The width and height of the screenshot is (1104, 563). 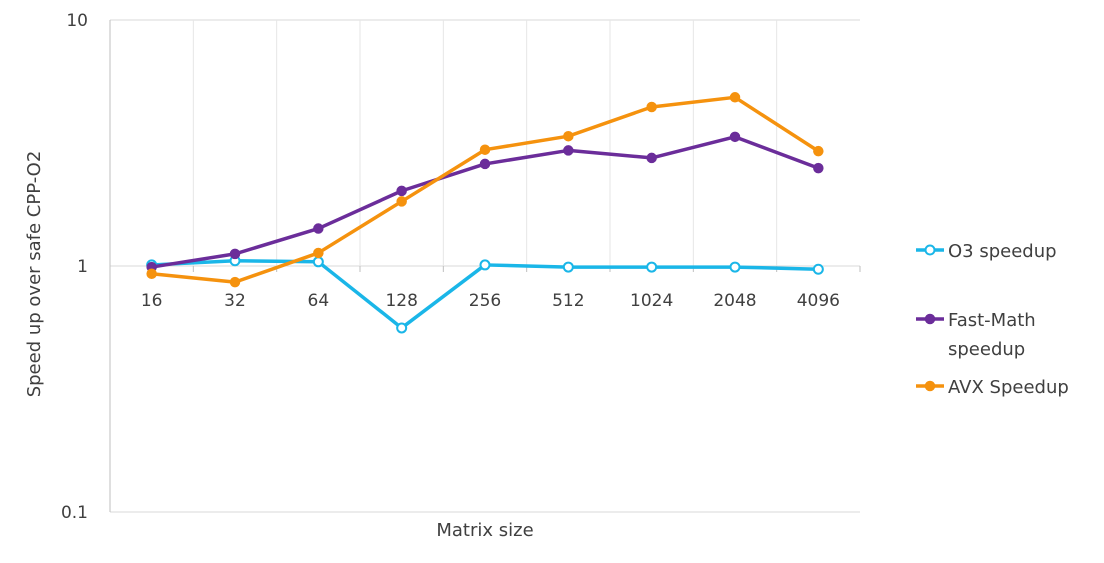 I want to click on x-tick-label: 512, so click(x=568, y=301).